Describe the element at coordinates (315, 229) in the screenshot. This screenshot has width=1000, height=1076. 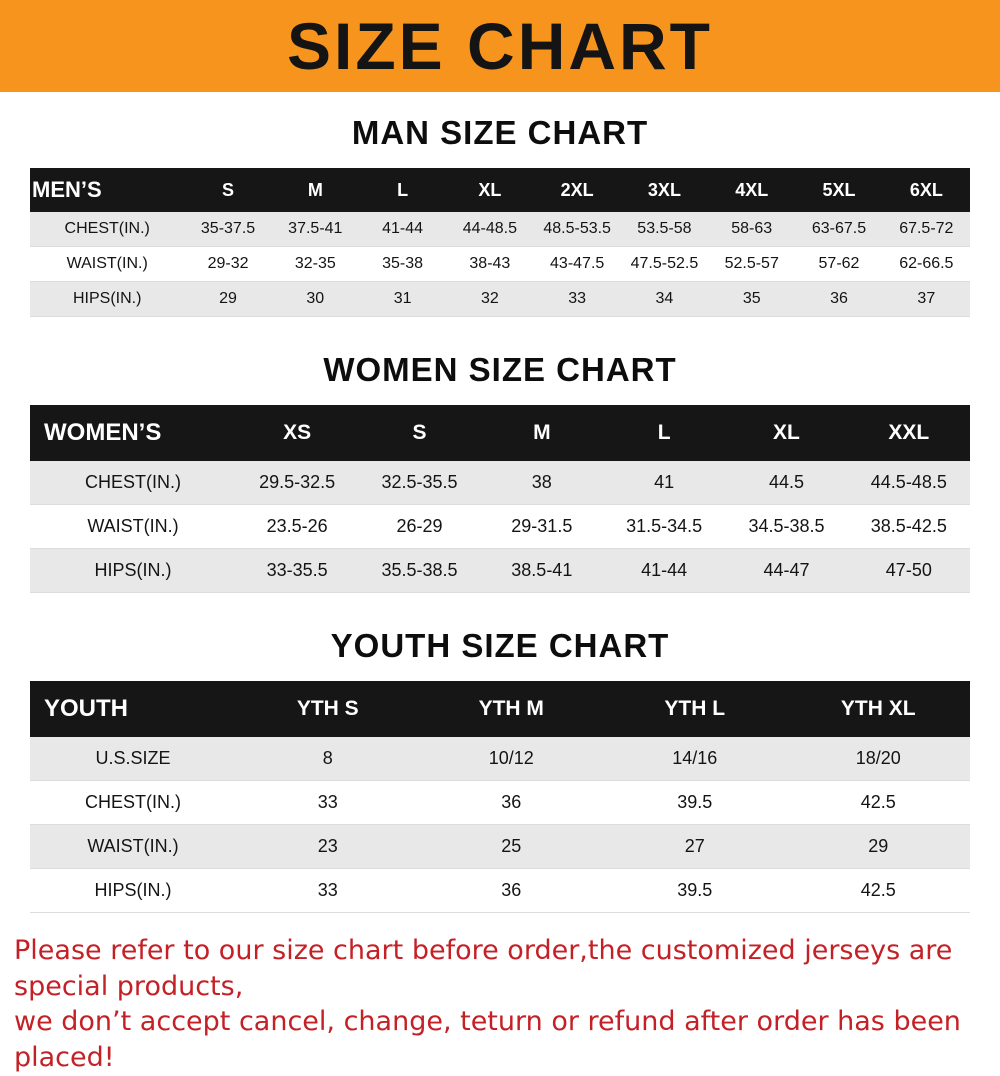
I see `size-value: 37.5-41` at that location.